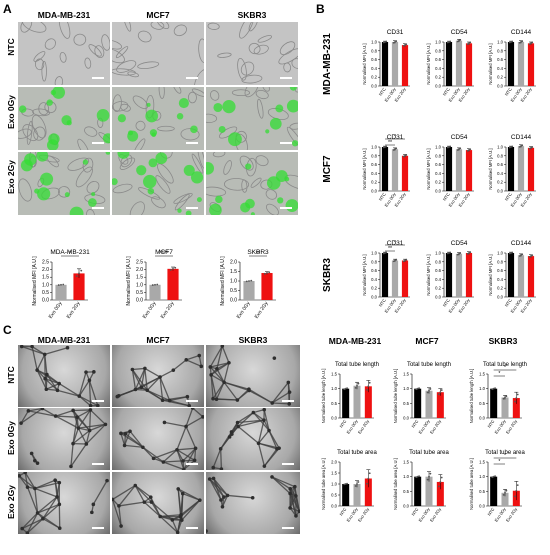 The height and width of the screenshot is (555, 550). What do you see at coordinates (150, 310) in the screenshot?
I see `x-tick-label: Exo 0Gy` at bounding box center [150, 310].